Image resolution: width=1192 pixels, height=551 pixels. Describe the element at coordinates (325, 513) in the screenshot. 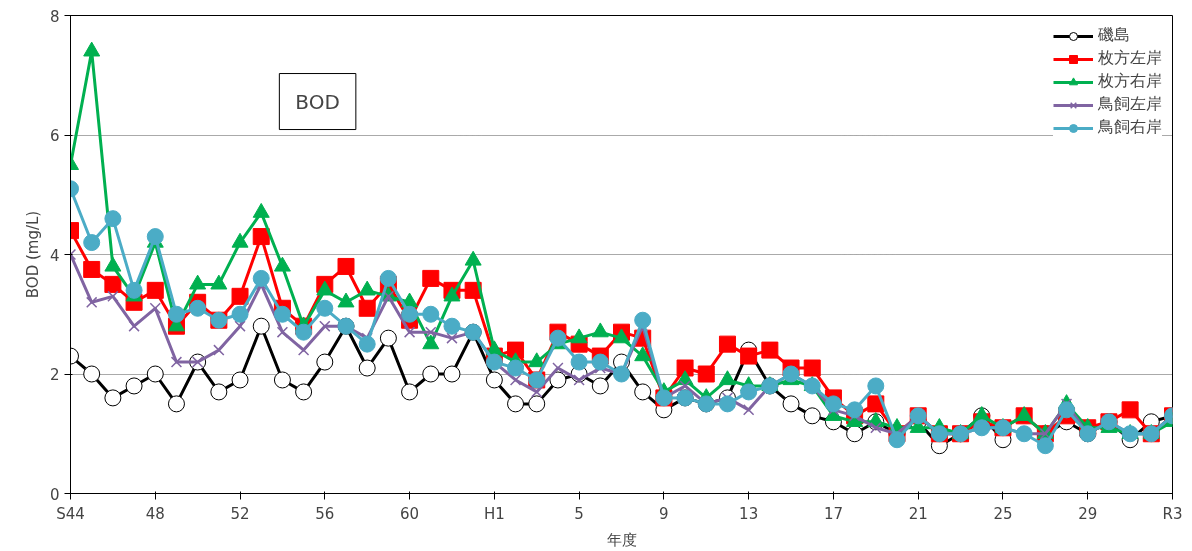

I see `x-tick-label: 56` at that location.